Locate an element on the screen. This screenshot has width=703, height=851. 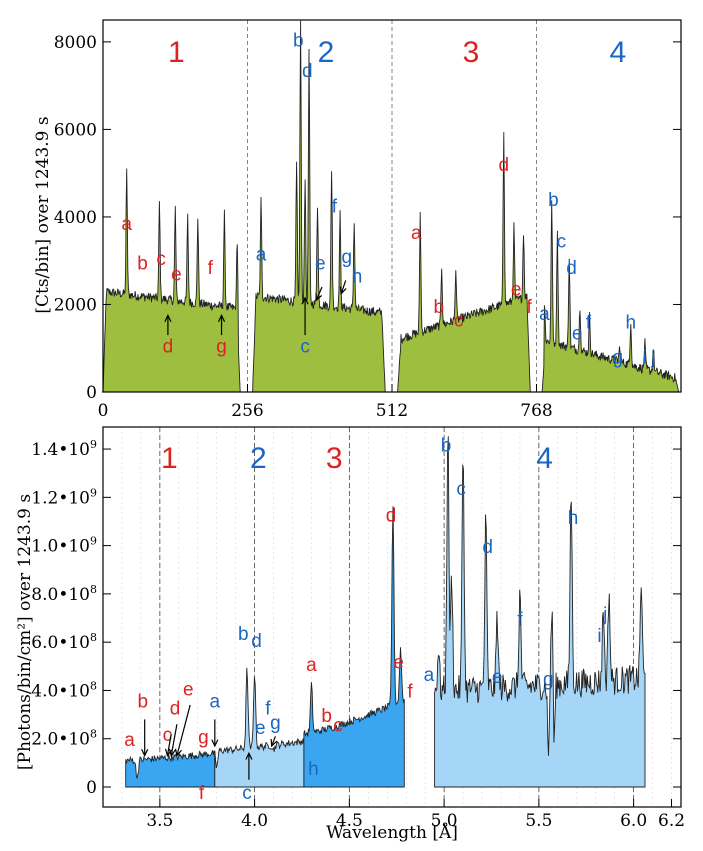
photons-ytick-label-4: 8.0•108 is located at coordinates (64, 594).